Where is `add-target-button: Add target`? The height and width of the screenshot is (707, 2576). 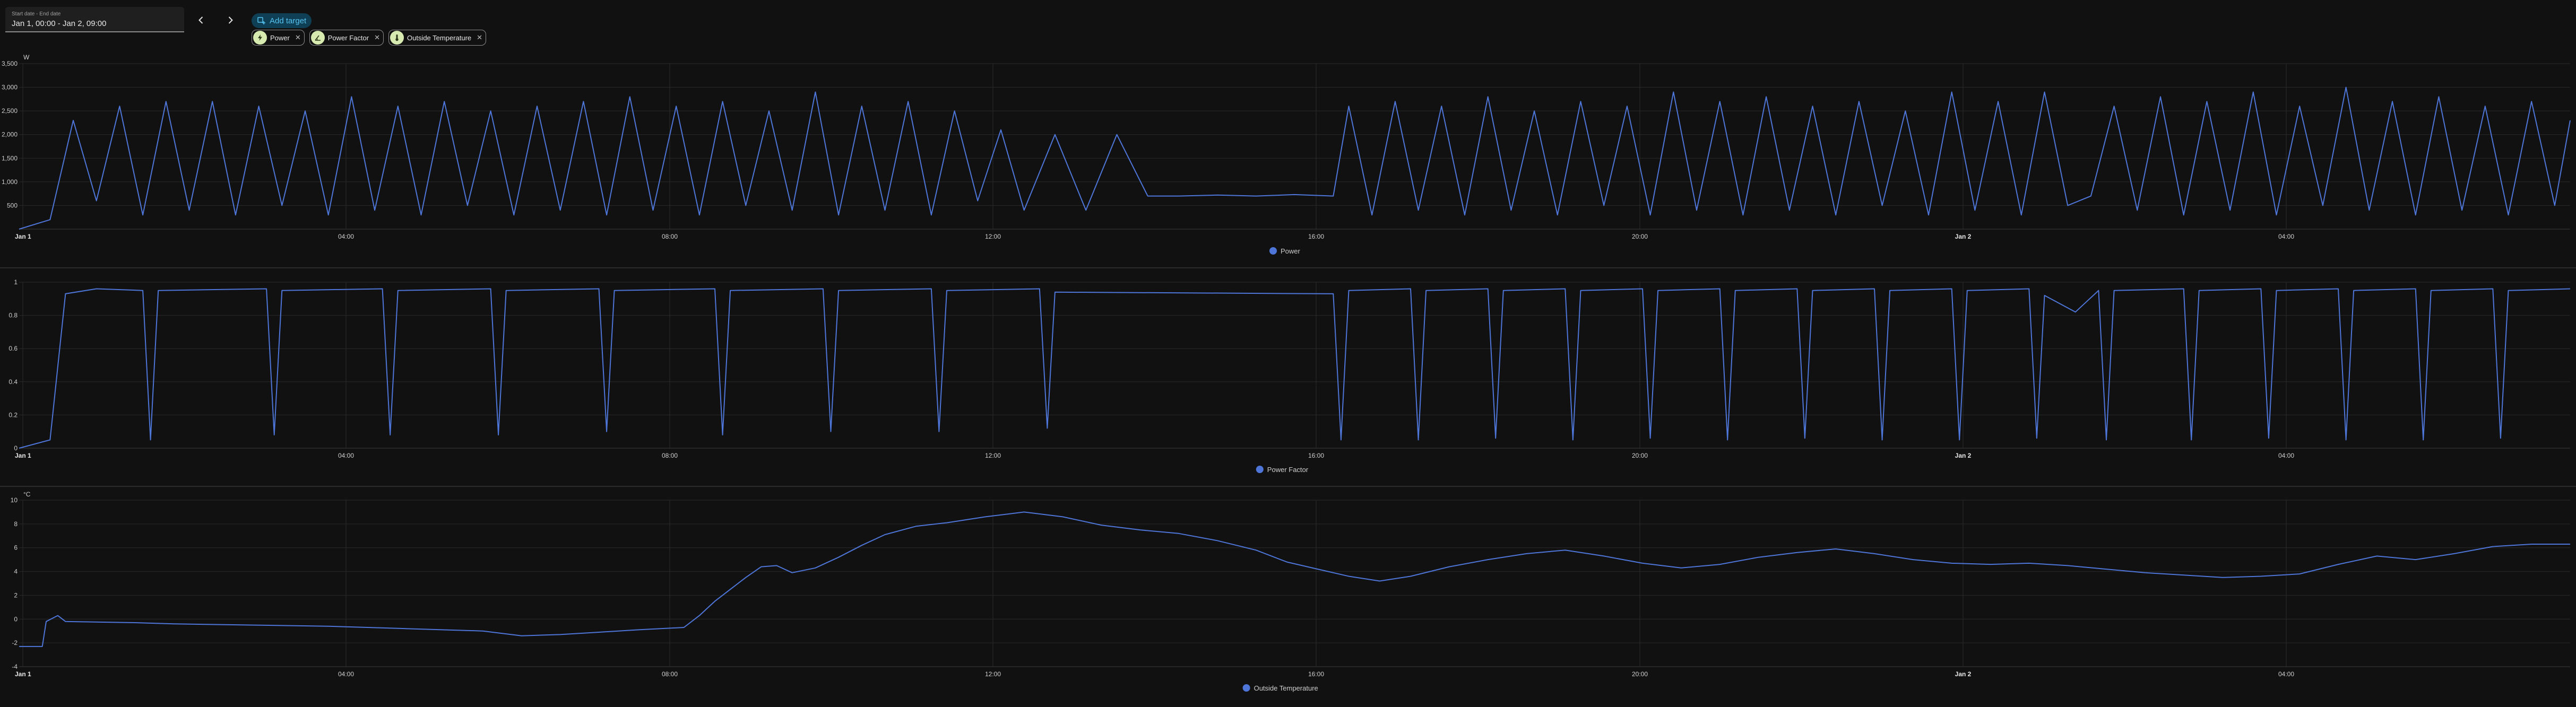 add-target-button: Add target is located at coordinates (282, 20).